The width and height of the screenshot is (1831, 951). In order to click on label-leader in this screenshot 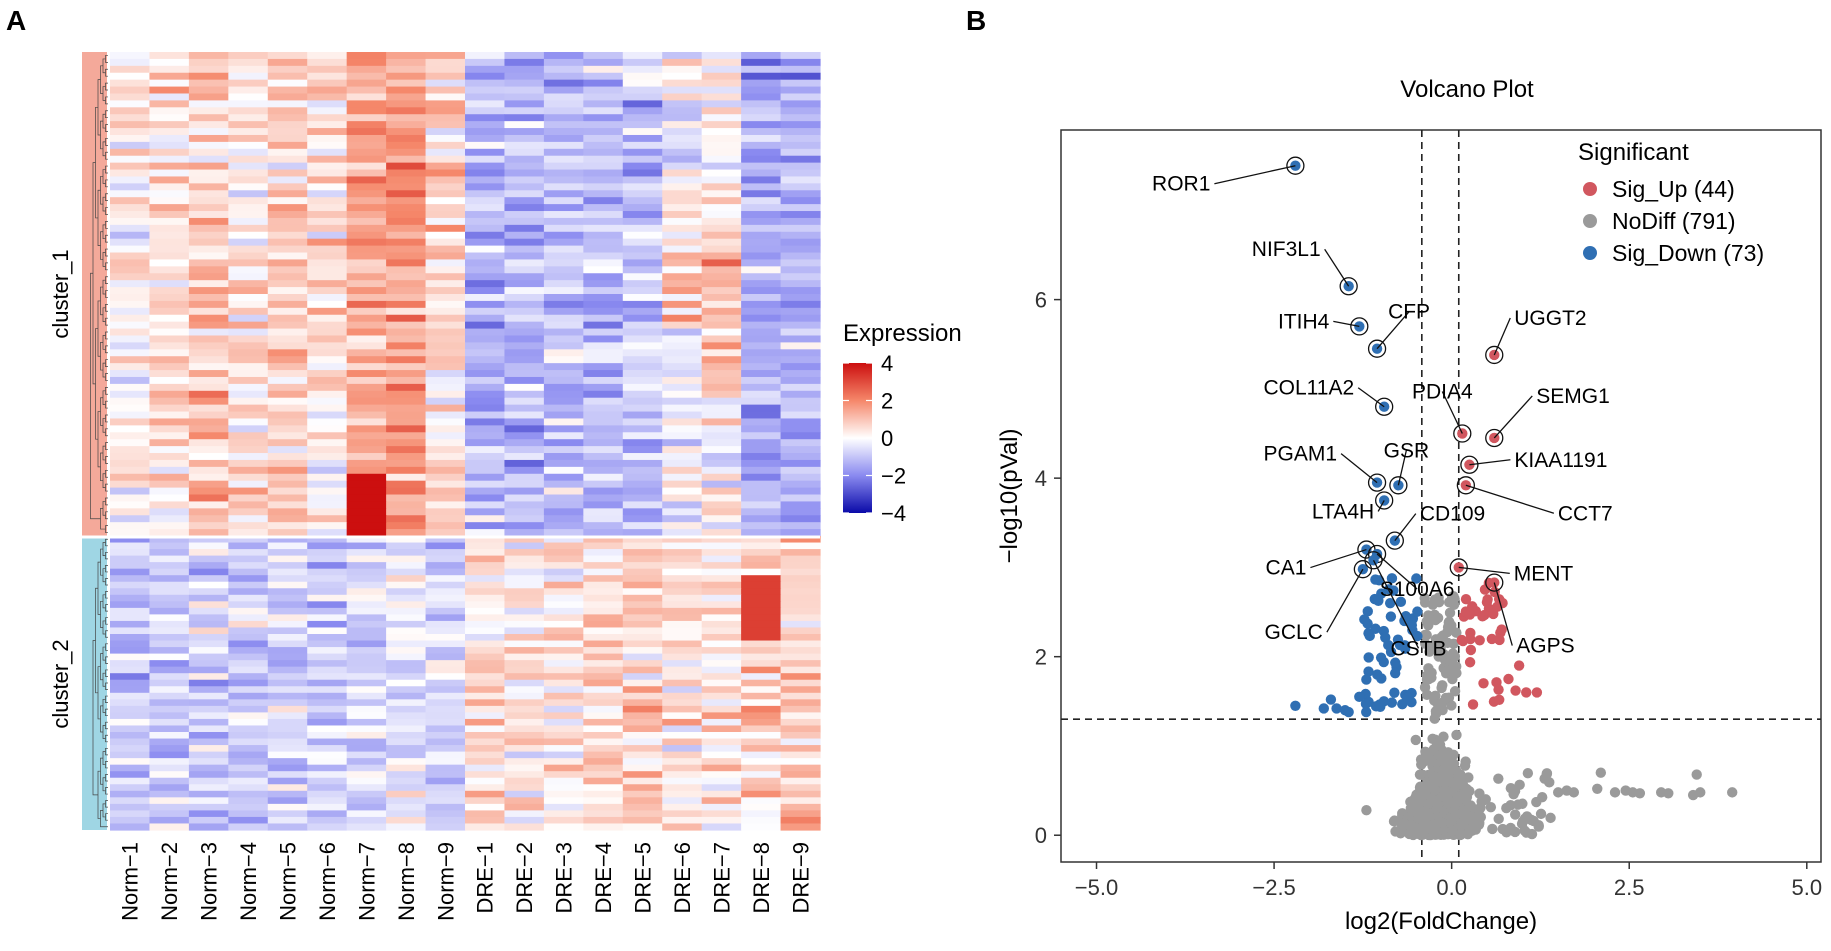, I will do `click(1381, 506)`.